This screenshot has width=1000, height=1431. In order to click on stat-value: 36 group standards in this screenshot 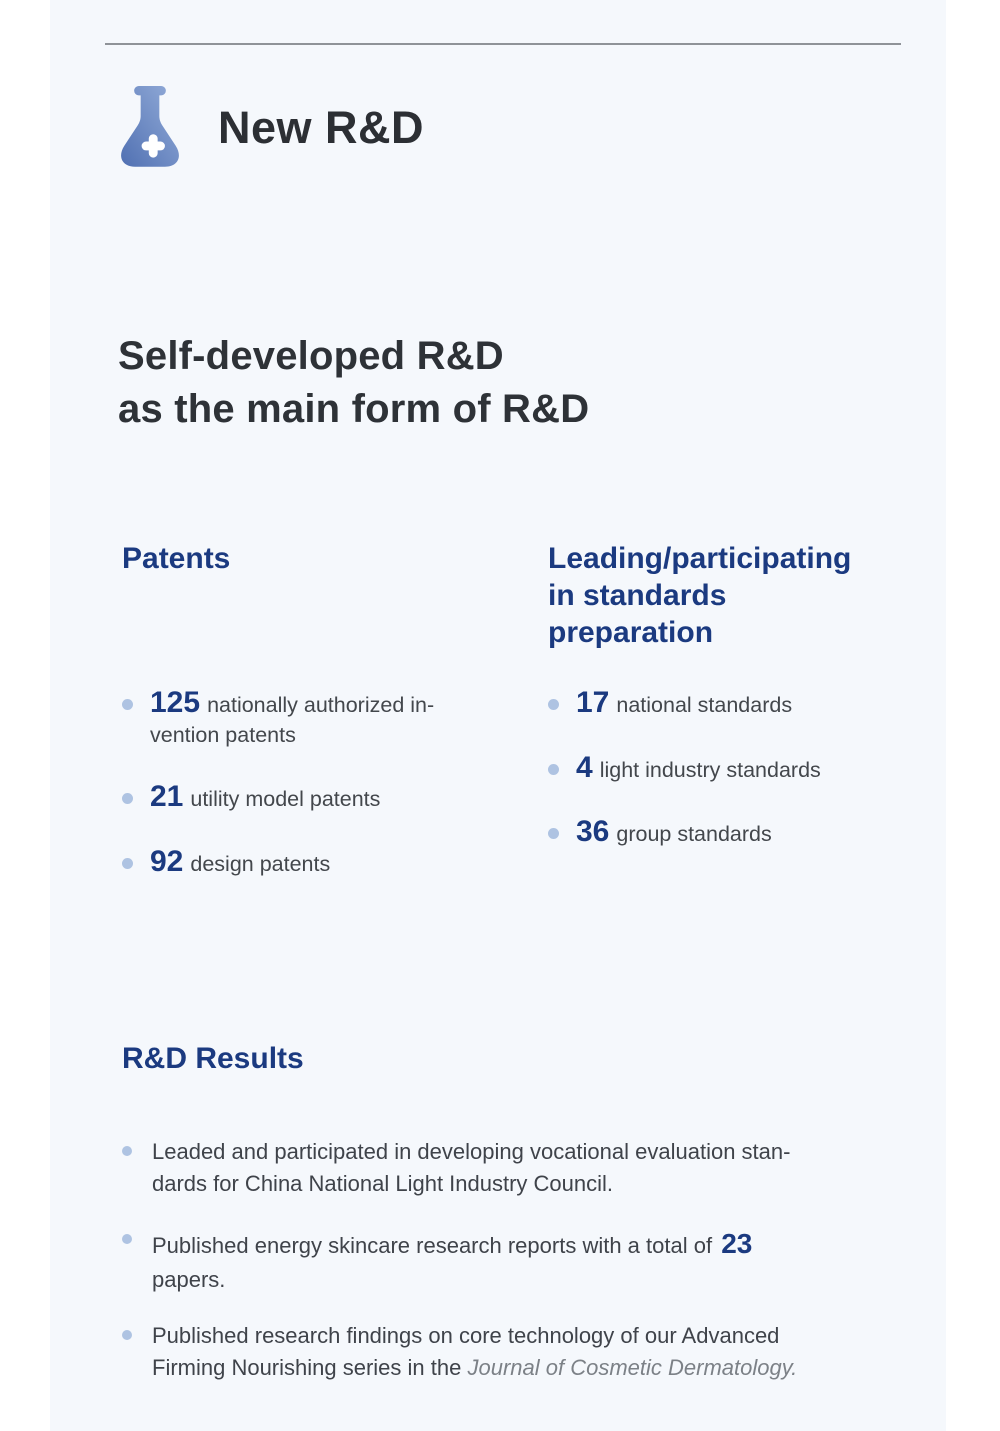, I will do `click(674, 833)`.